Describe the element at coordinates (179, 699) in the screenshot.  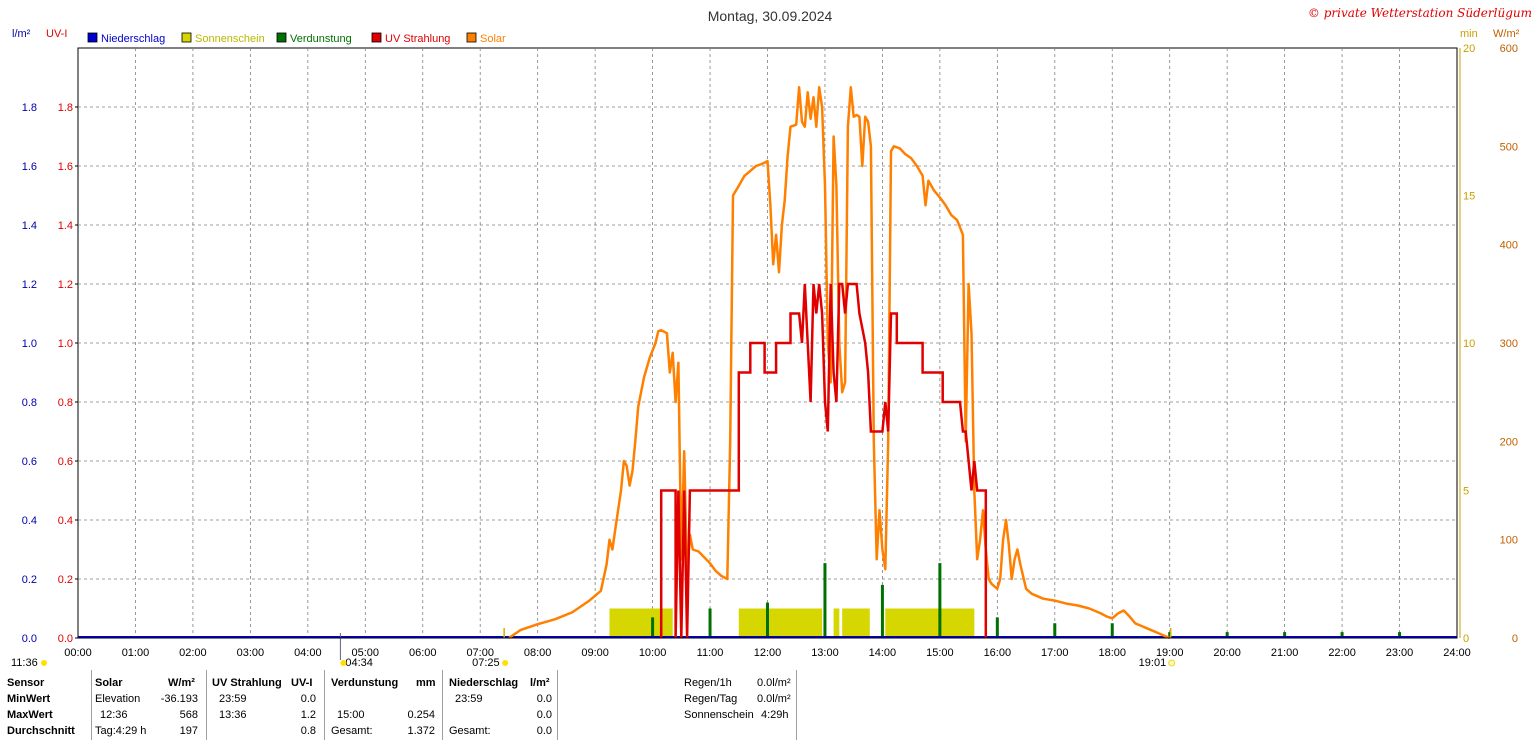
I see `min-solar-c2: -36.193` at that location.